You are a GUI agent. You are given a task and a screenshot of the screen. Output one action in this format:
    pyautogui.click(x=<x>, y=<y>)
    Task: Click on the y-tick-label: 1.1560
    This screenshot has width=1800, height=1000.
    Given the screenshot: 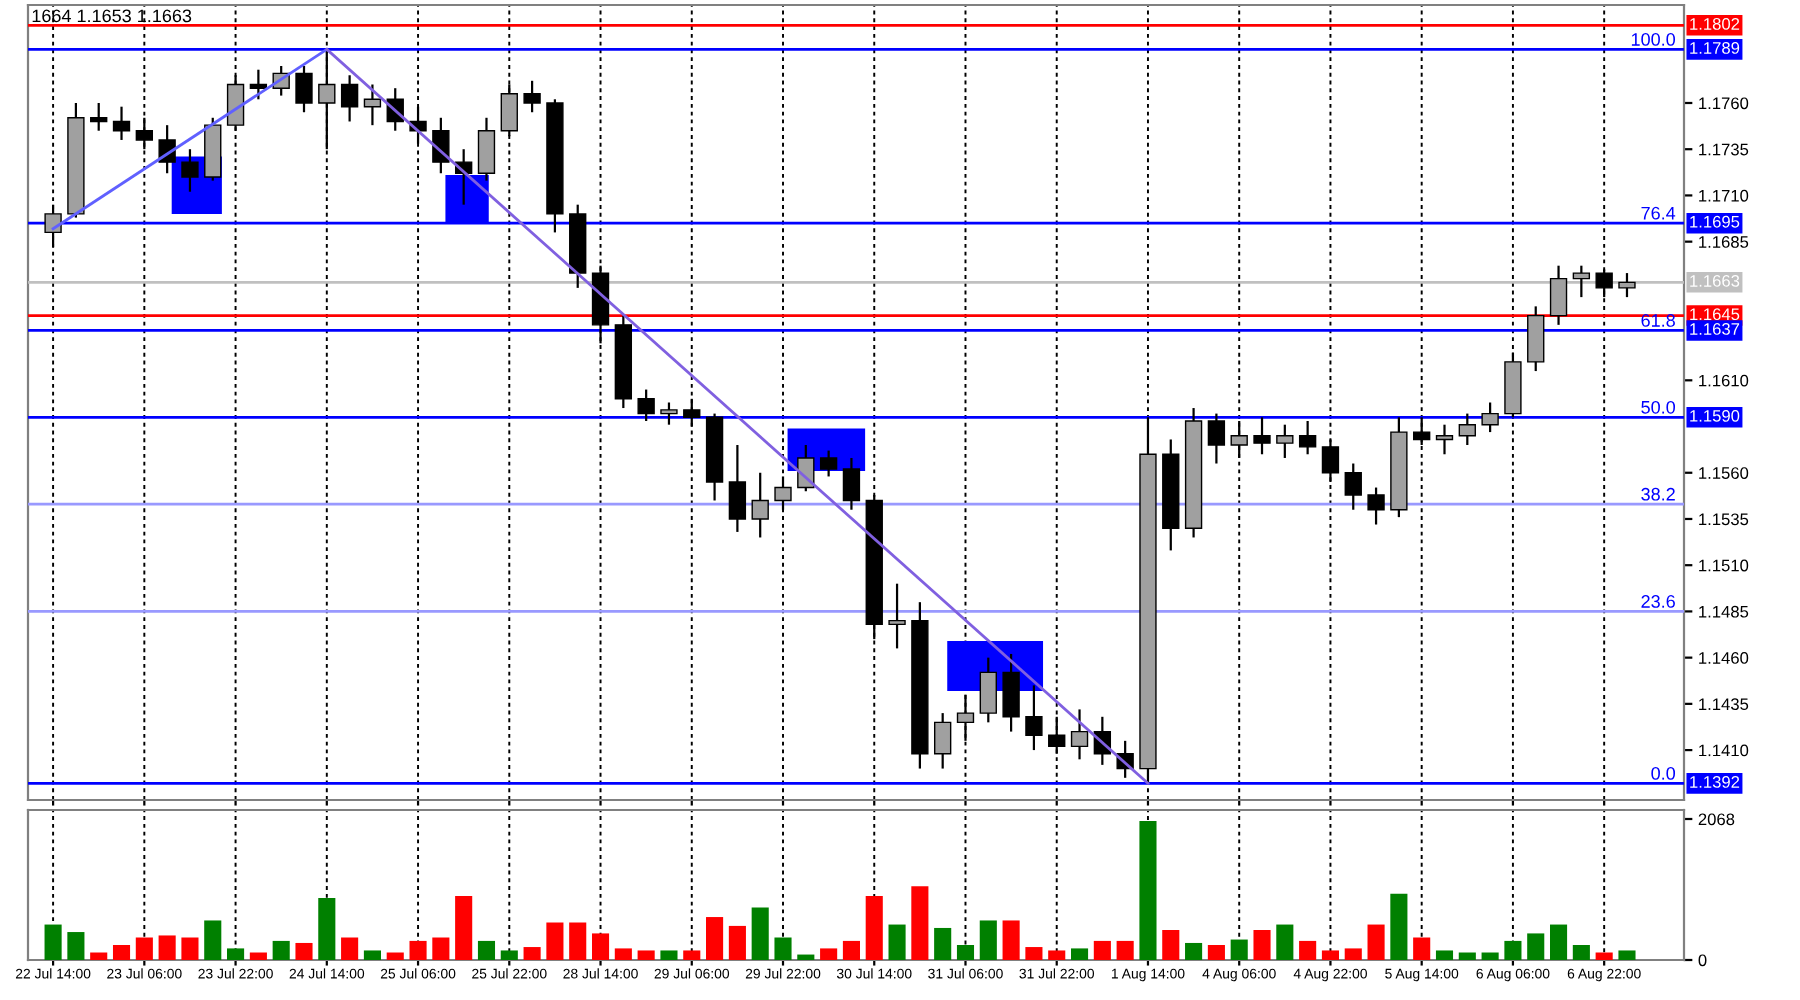 What is the action you would take?
    pyautogui.click(x=1724, y=473)
    